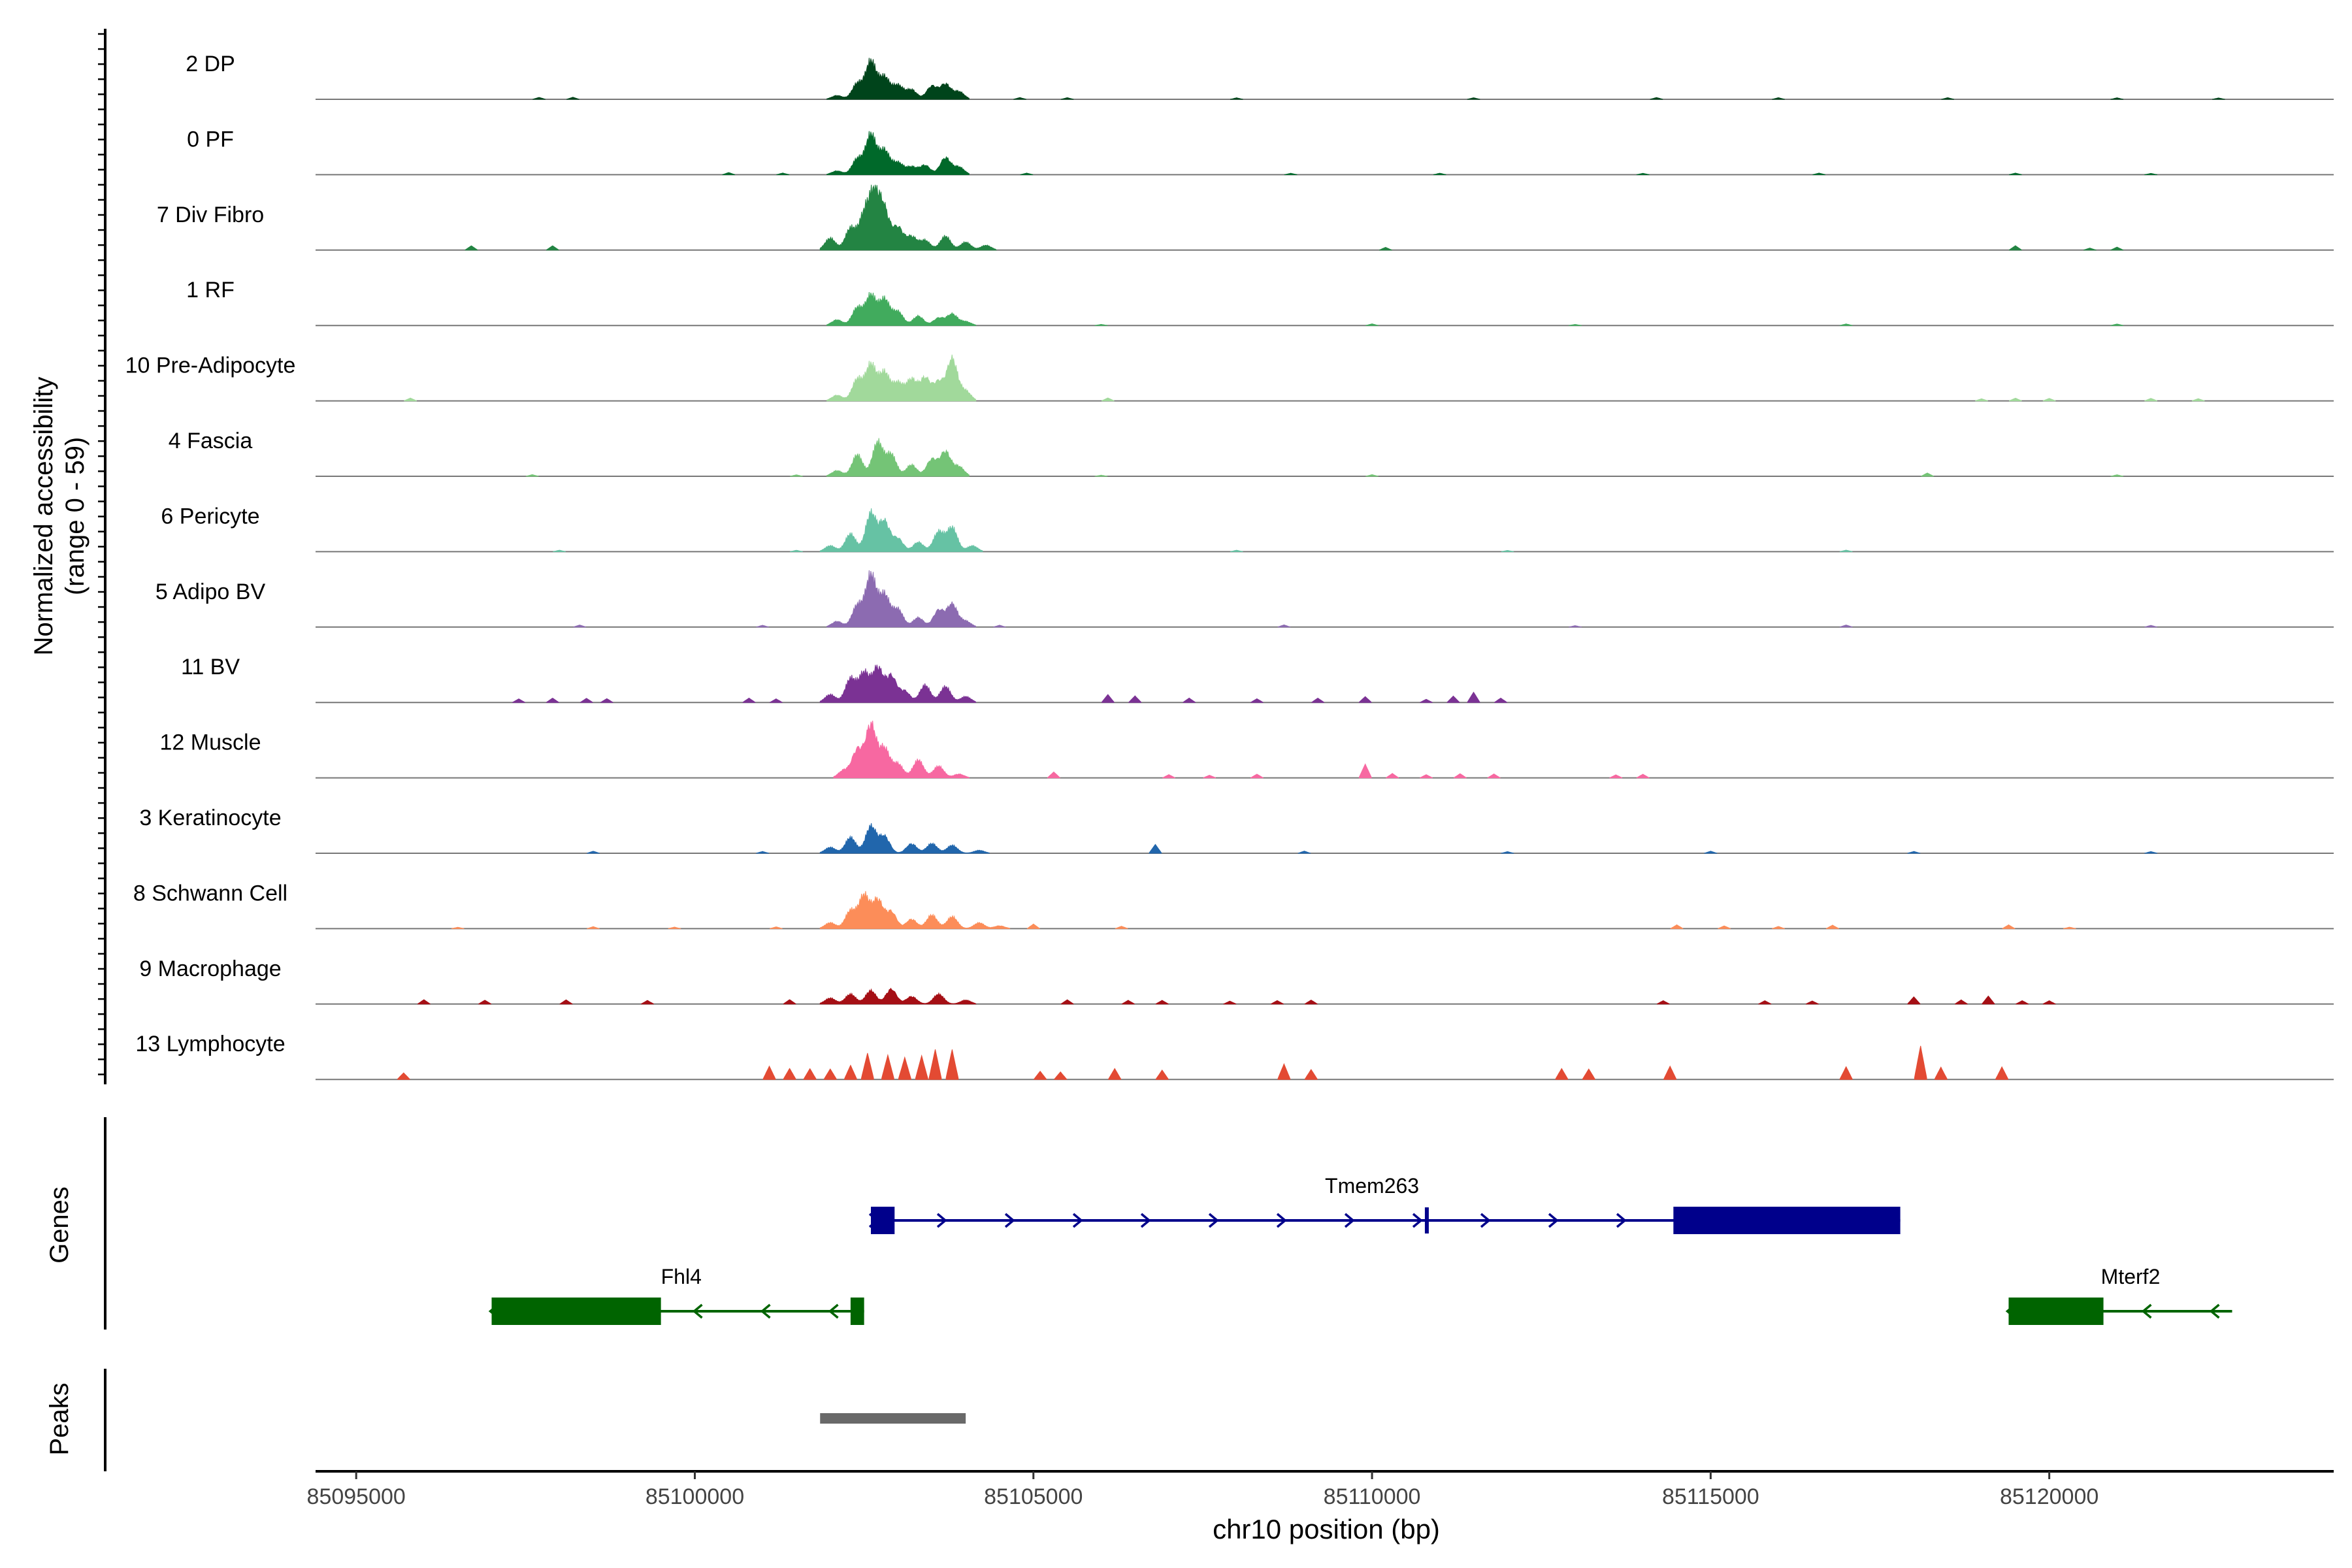  Describe the element at coordinates (1234, 1056) in the screenshot. I see `track-14: 13 Lymphocyte` at that location.